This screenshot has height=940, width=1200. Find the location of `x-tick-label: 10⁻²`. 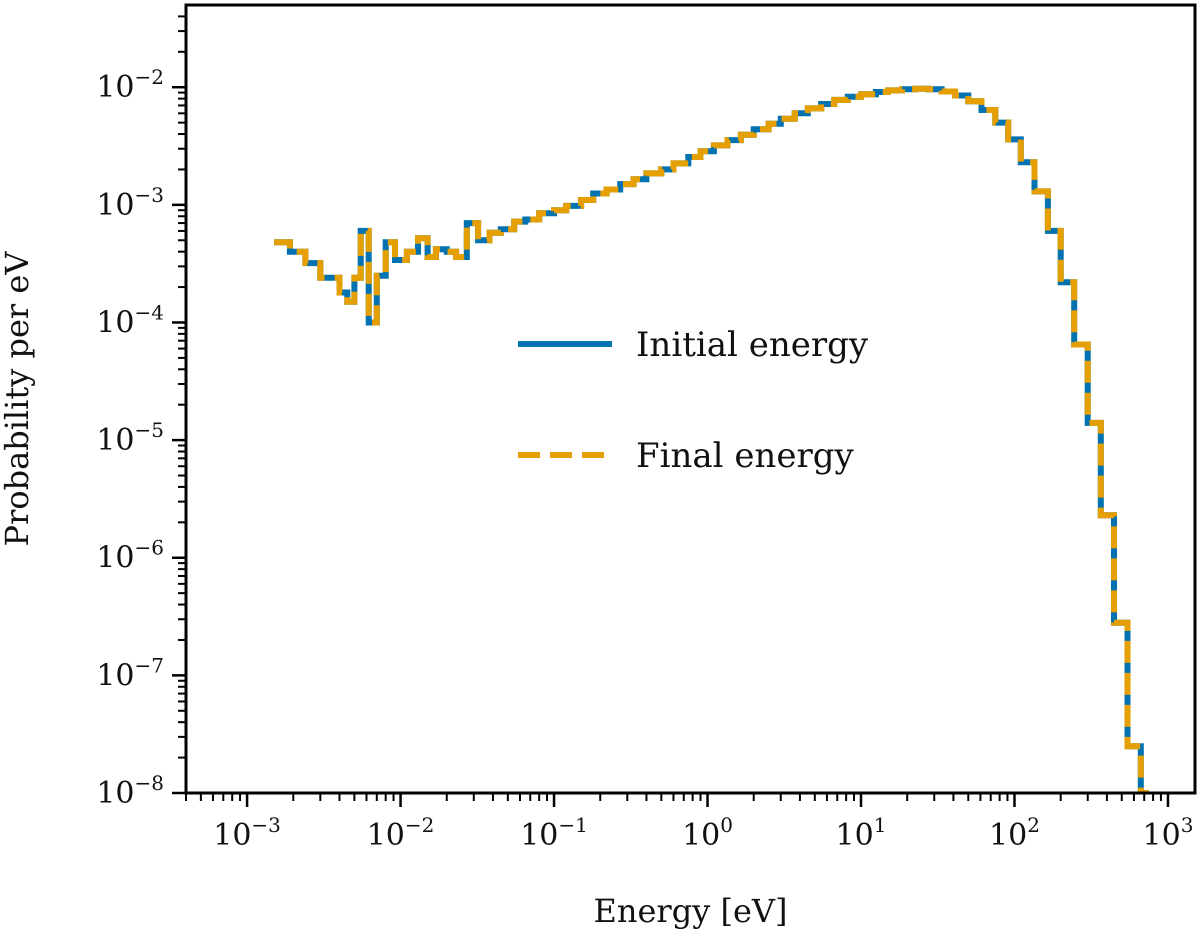

x-tick-label: 10⁻² is located at coordinates (401, 833).